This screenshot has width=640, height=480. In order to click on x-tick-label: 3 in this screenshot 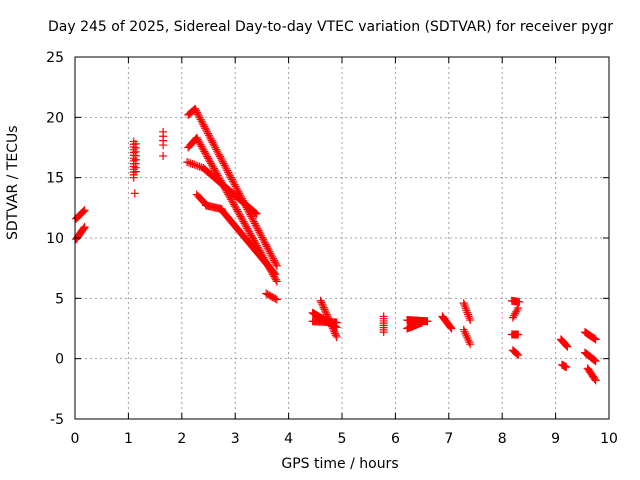, I will do `click(235, 439)`.